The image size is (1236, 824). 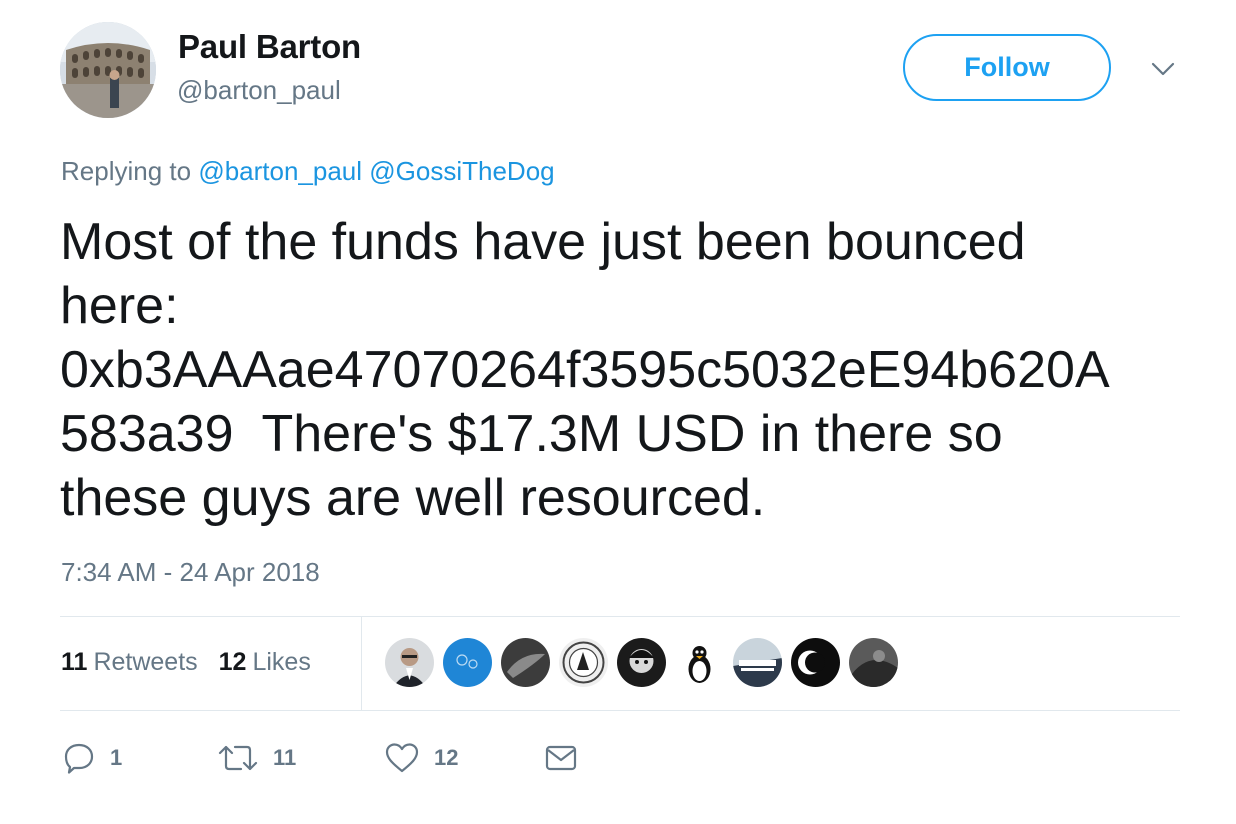 I want to click on mention-barton-paul: @barton_paul, so click(x=280, y=171).